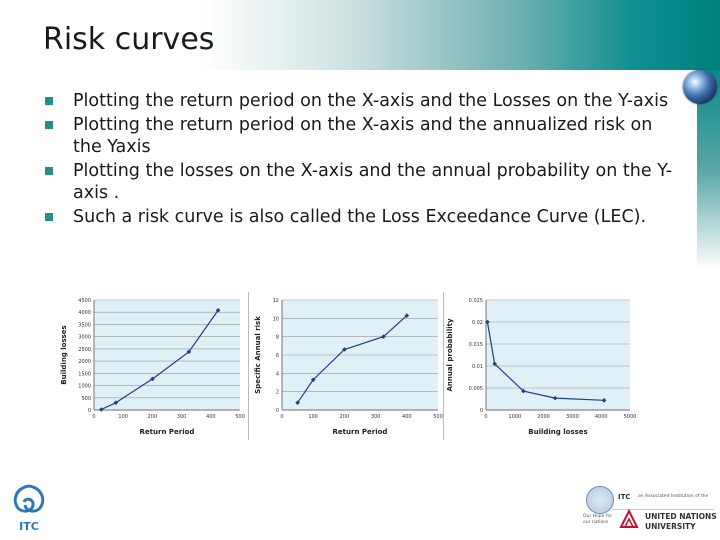  Describe the element at coordinates (276, 319) in the screenshot. I see `y-tick-label: 10` at that location.